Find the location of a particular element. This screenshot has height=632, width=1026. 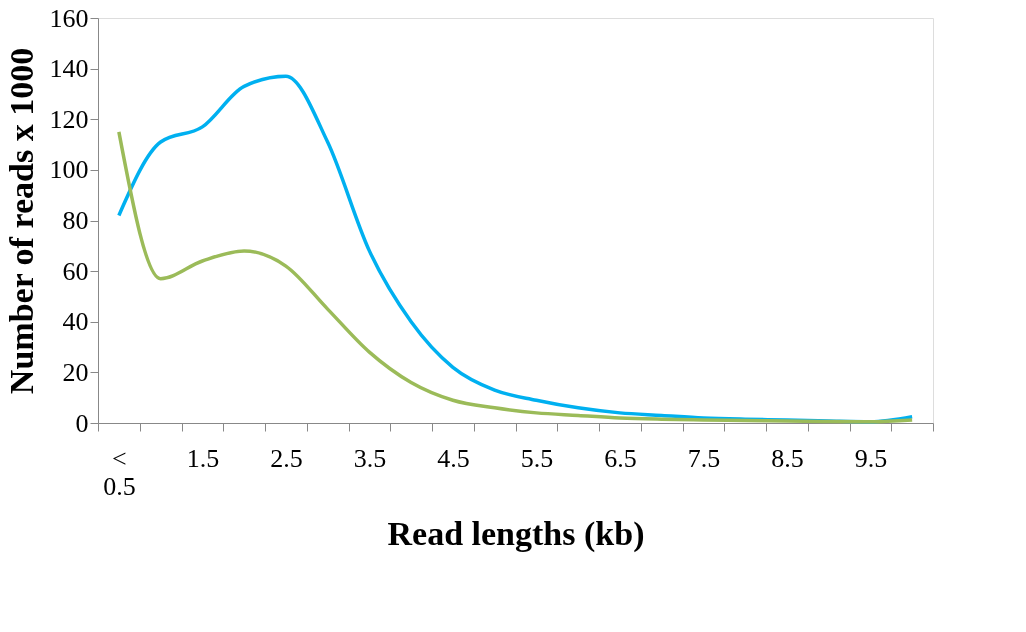

x-tick-label: 7.5 is located at coordinates (704, 458).